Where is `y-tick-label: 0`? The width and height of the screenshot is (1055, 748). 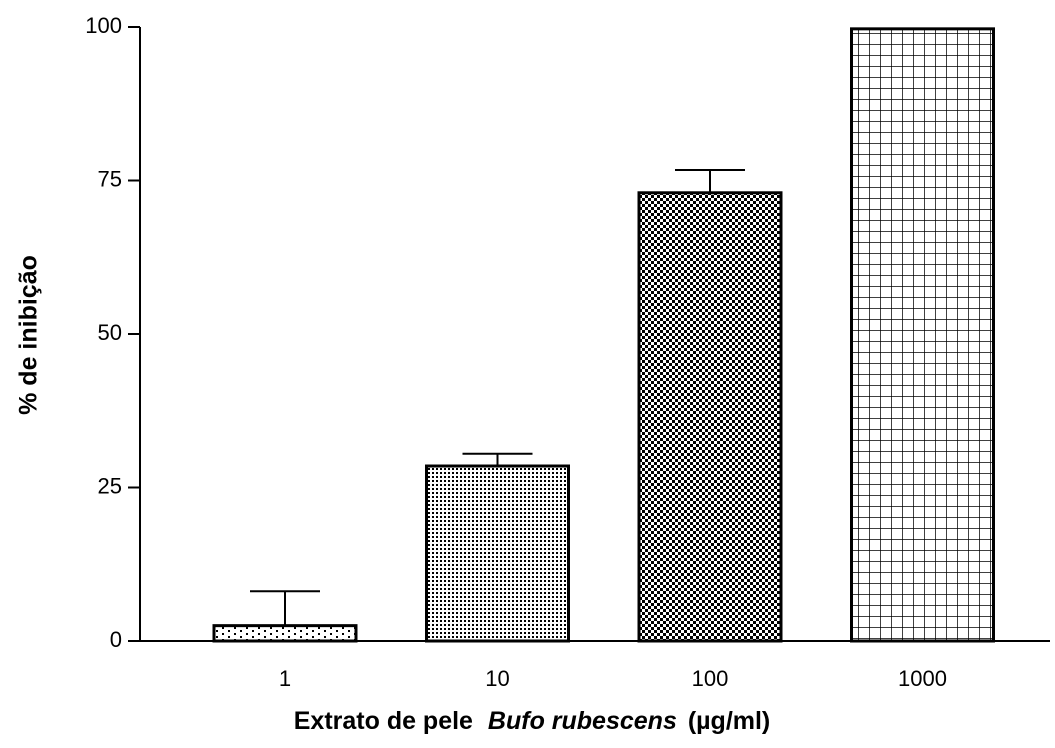
y-tick-label: 0 is located at coordinates (116, 639).